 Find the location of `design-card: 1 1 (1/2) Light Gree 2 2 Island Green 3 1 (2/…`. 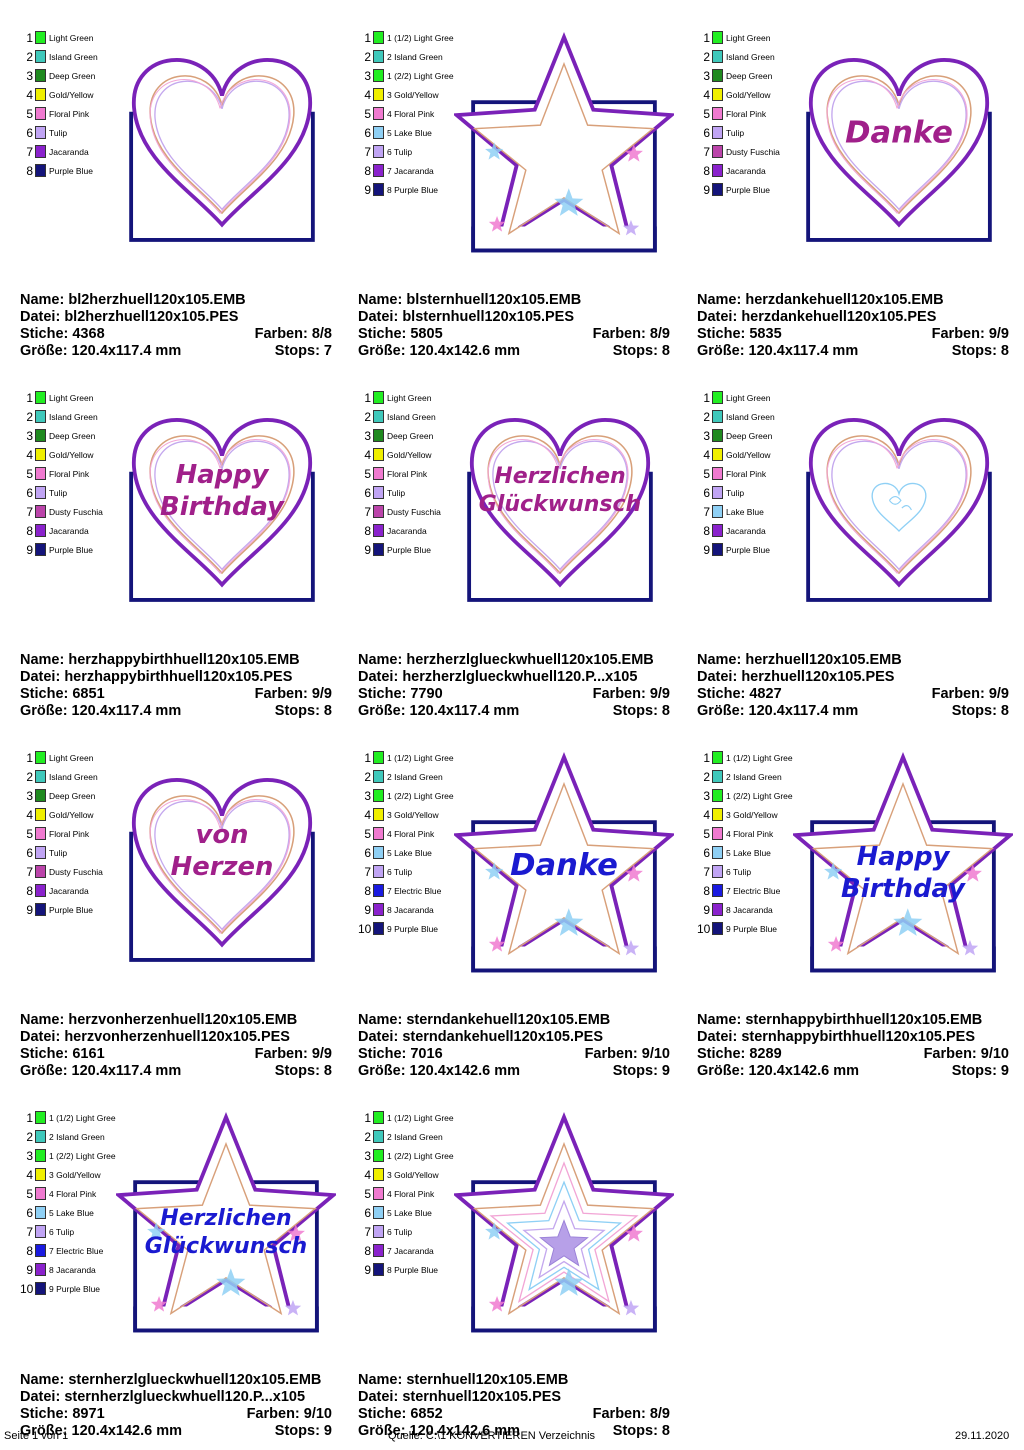

design-card: 1 1 (1/2) Light Gree 2 2 Island Green 3 1 (2/… is located at coordinates (528, 920).